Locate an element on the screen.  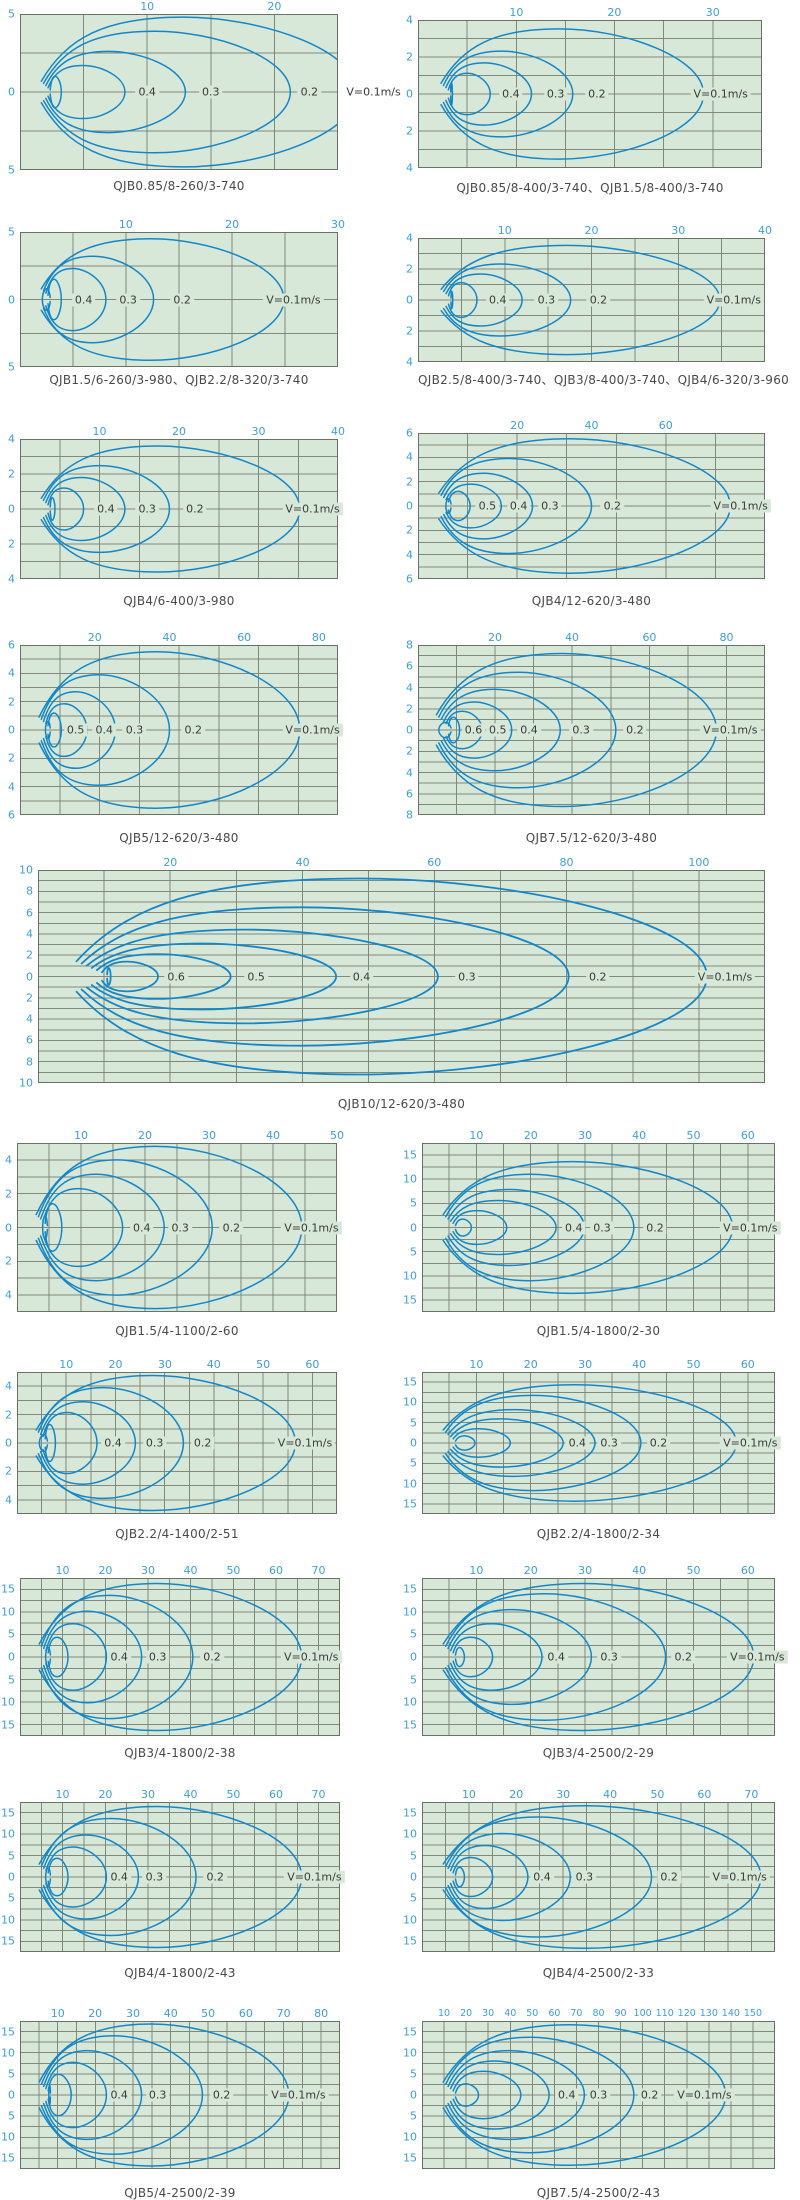
plot-area is located at coordinates (180, 2095).